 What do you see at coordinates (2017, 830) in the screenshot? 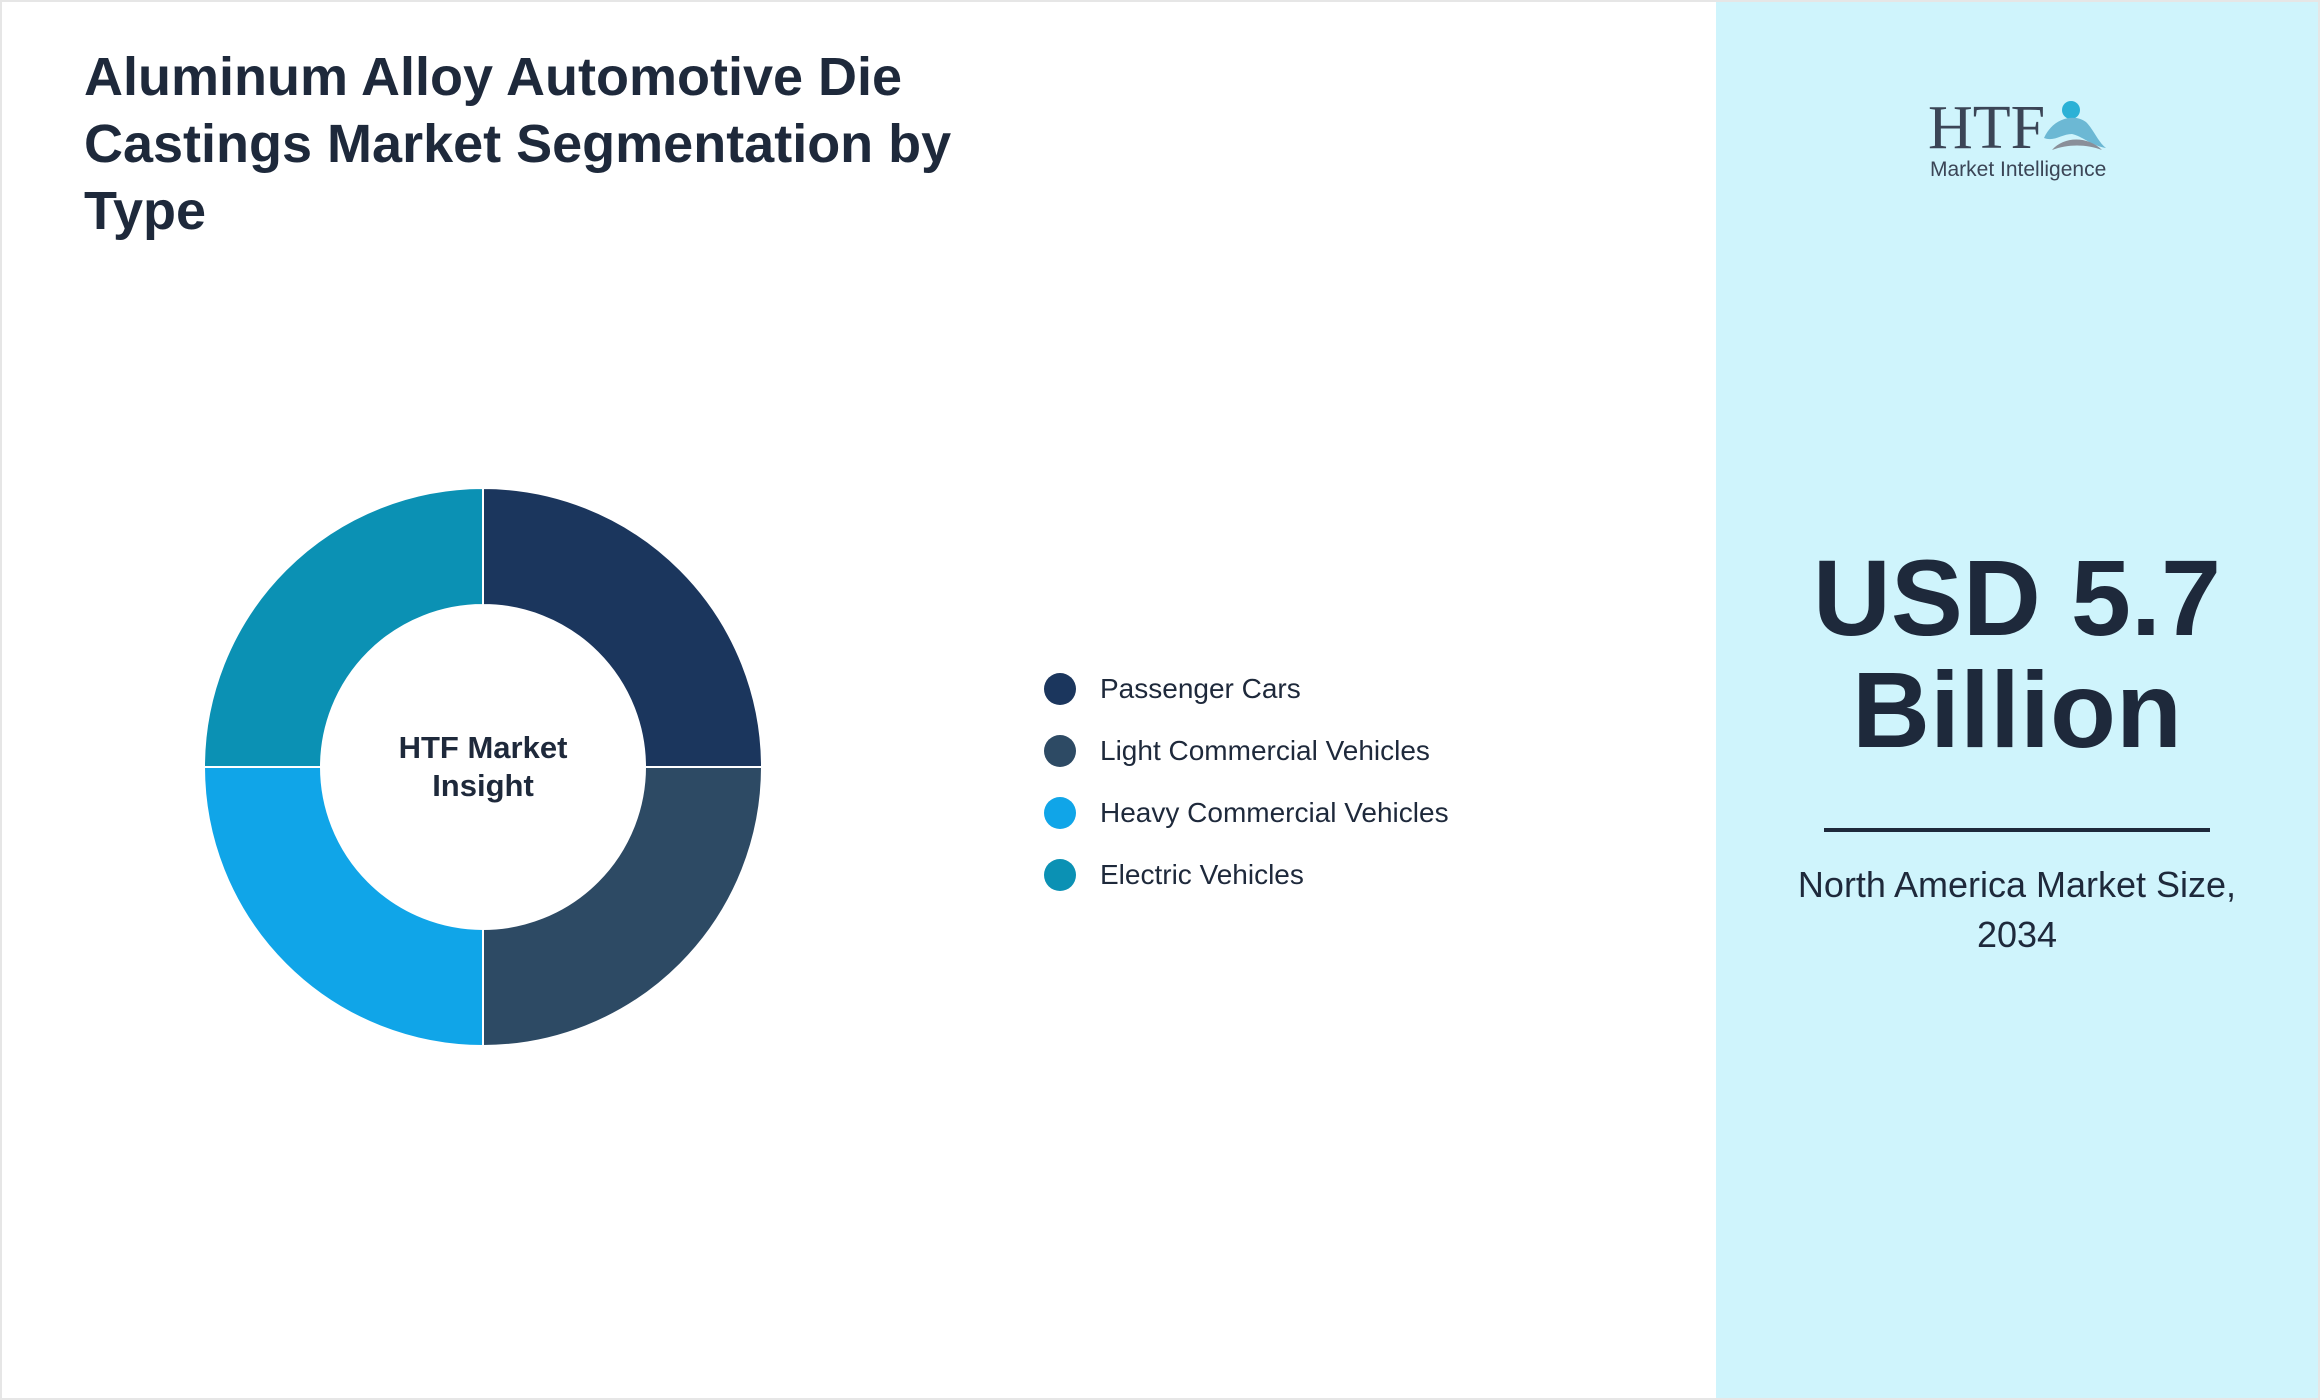
I see `value-divider` at bounding box center [2017, 830].